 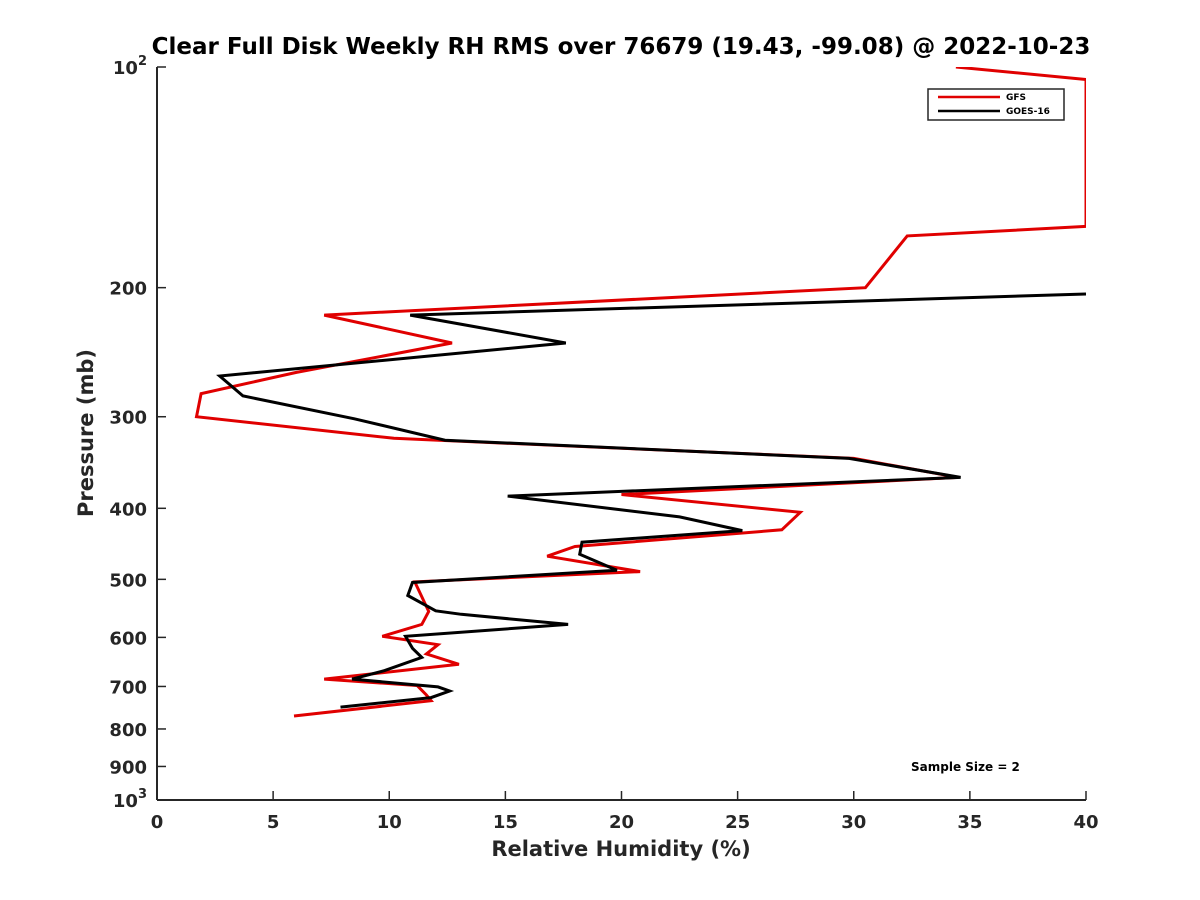 I want to click on y-axis-label: Pressure (mb), so click(x=86, y=433).